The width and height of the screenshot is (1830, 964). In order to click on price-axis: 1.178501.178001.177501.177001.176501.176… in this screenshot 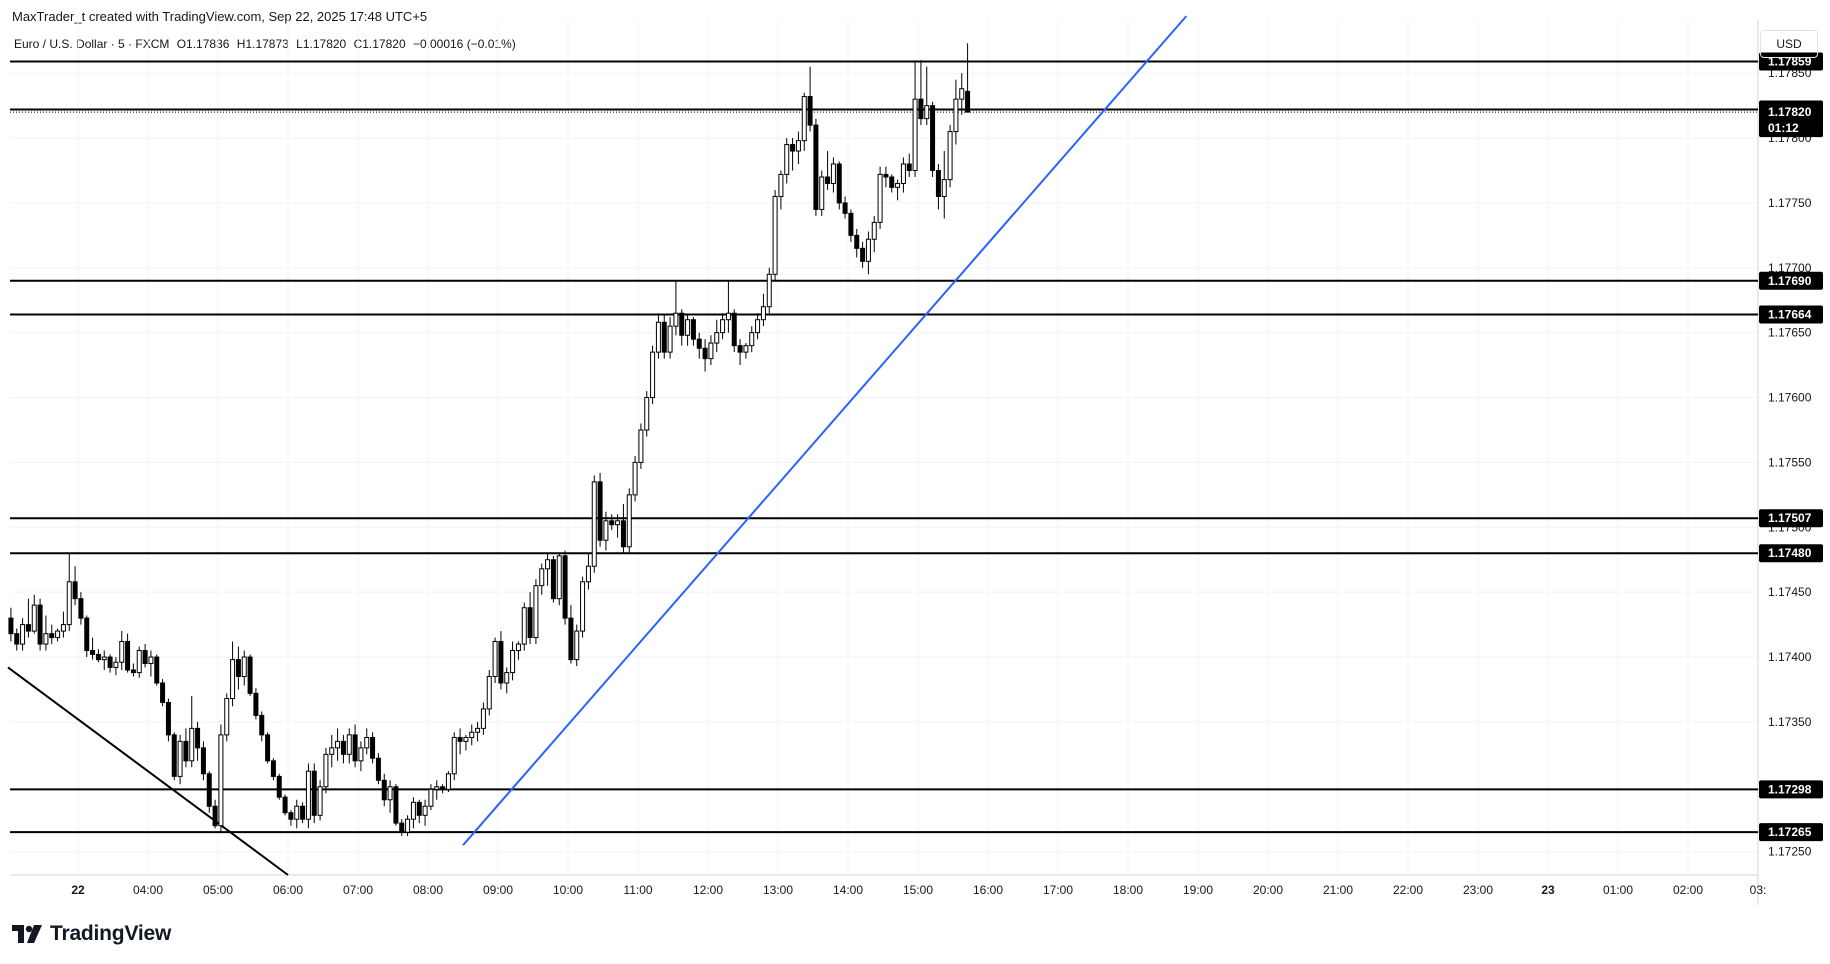, I will do `click(1790, 462)`.